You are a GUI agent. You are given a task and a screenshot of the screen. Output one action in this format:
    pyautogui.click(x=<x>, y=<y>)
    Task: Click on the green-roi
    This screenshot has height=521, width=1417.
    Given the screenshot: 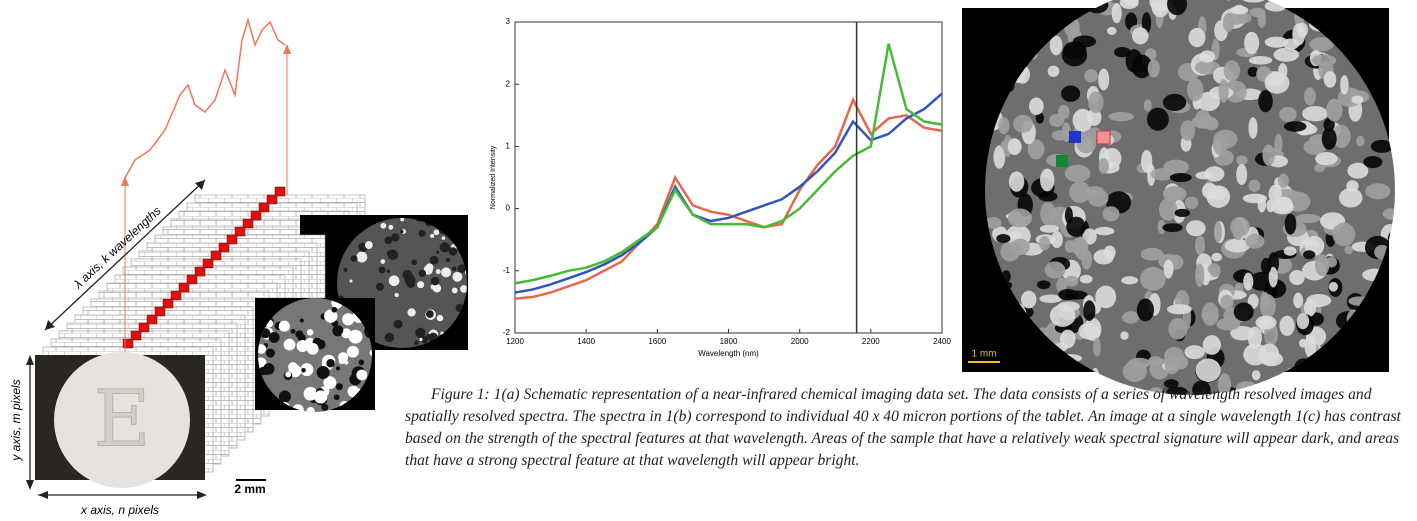 What is the action you would take?
    pyautogui.click(x=1062, y=161)
    